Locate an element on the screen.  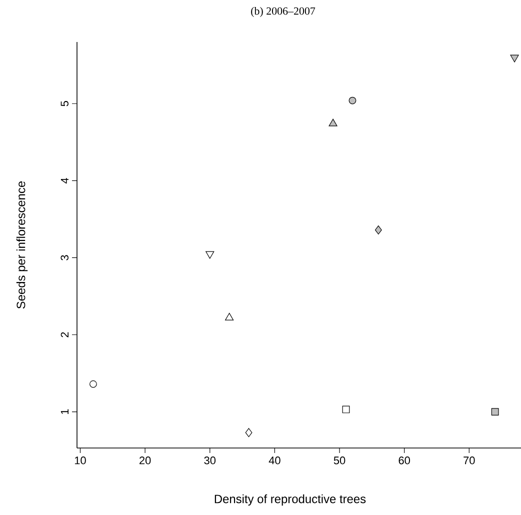
y-tick-label: 3 is located at coordinates (64, 257).